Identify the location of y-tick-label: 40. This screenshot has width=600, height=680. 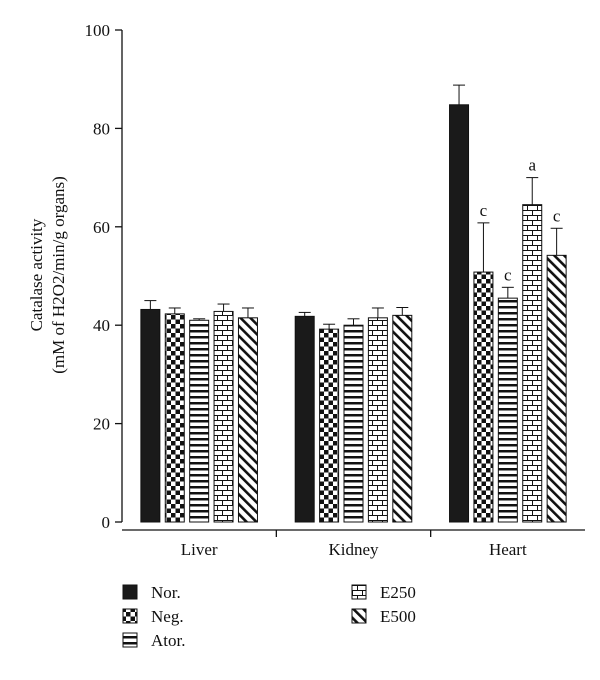
(101, 325).